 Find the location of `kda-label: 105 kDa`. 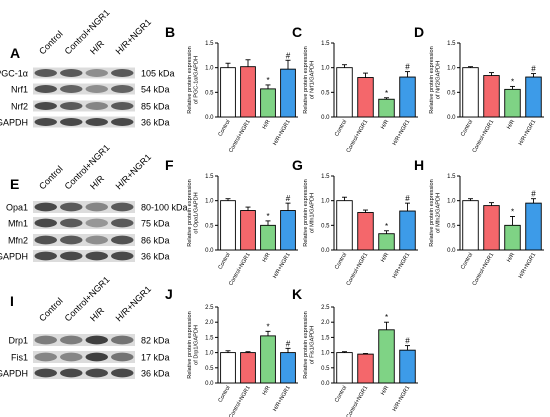

kda-label: 105 kDa is located at coordinates (158, 74).